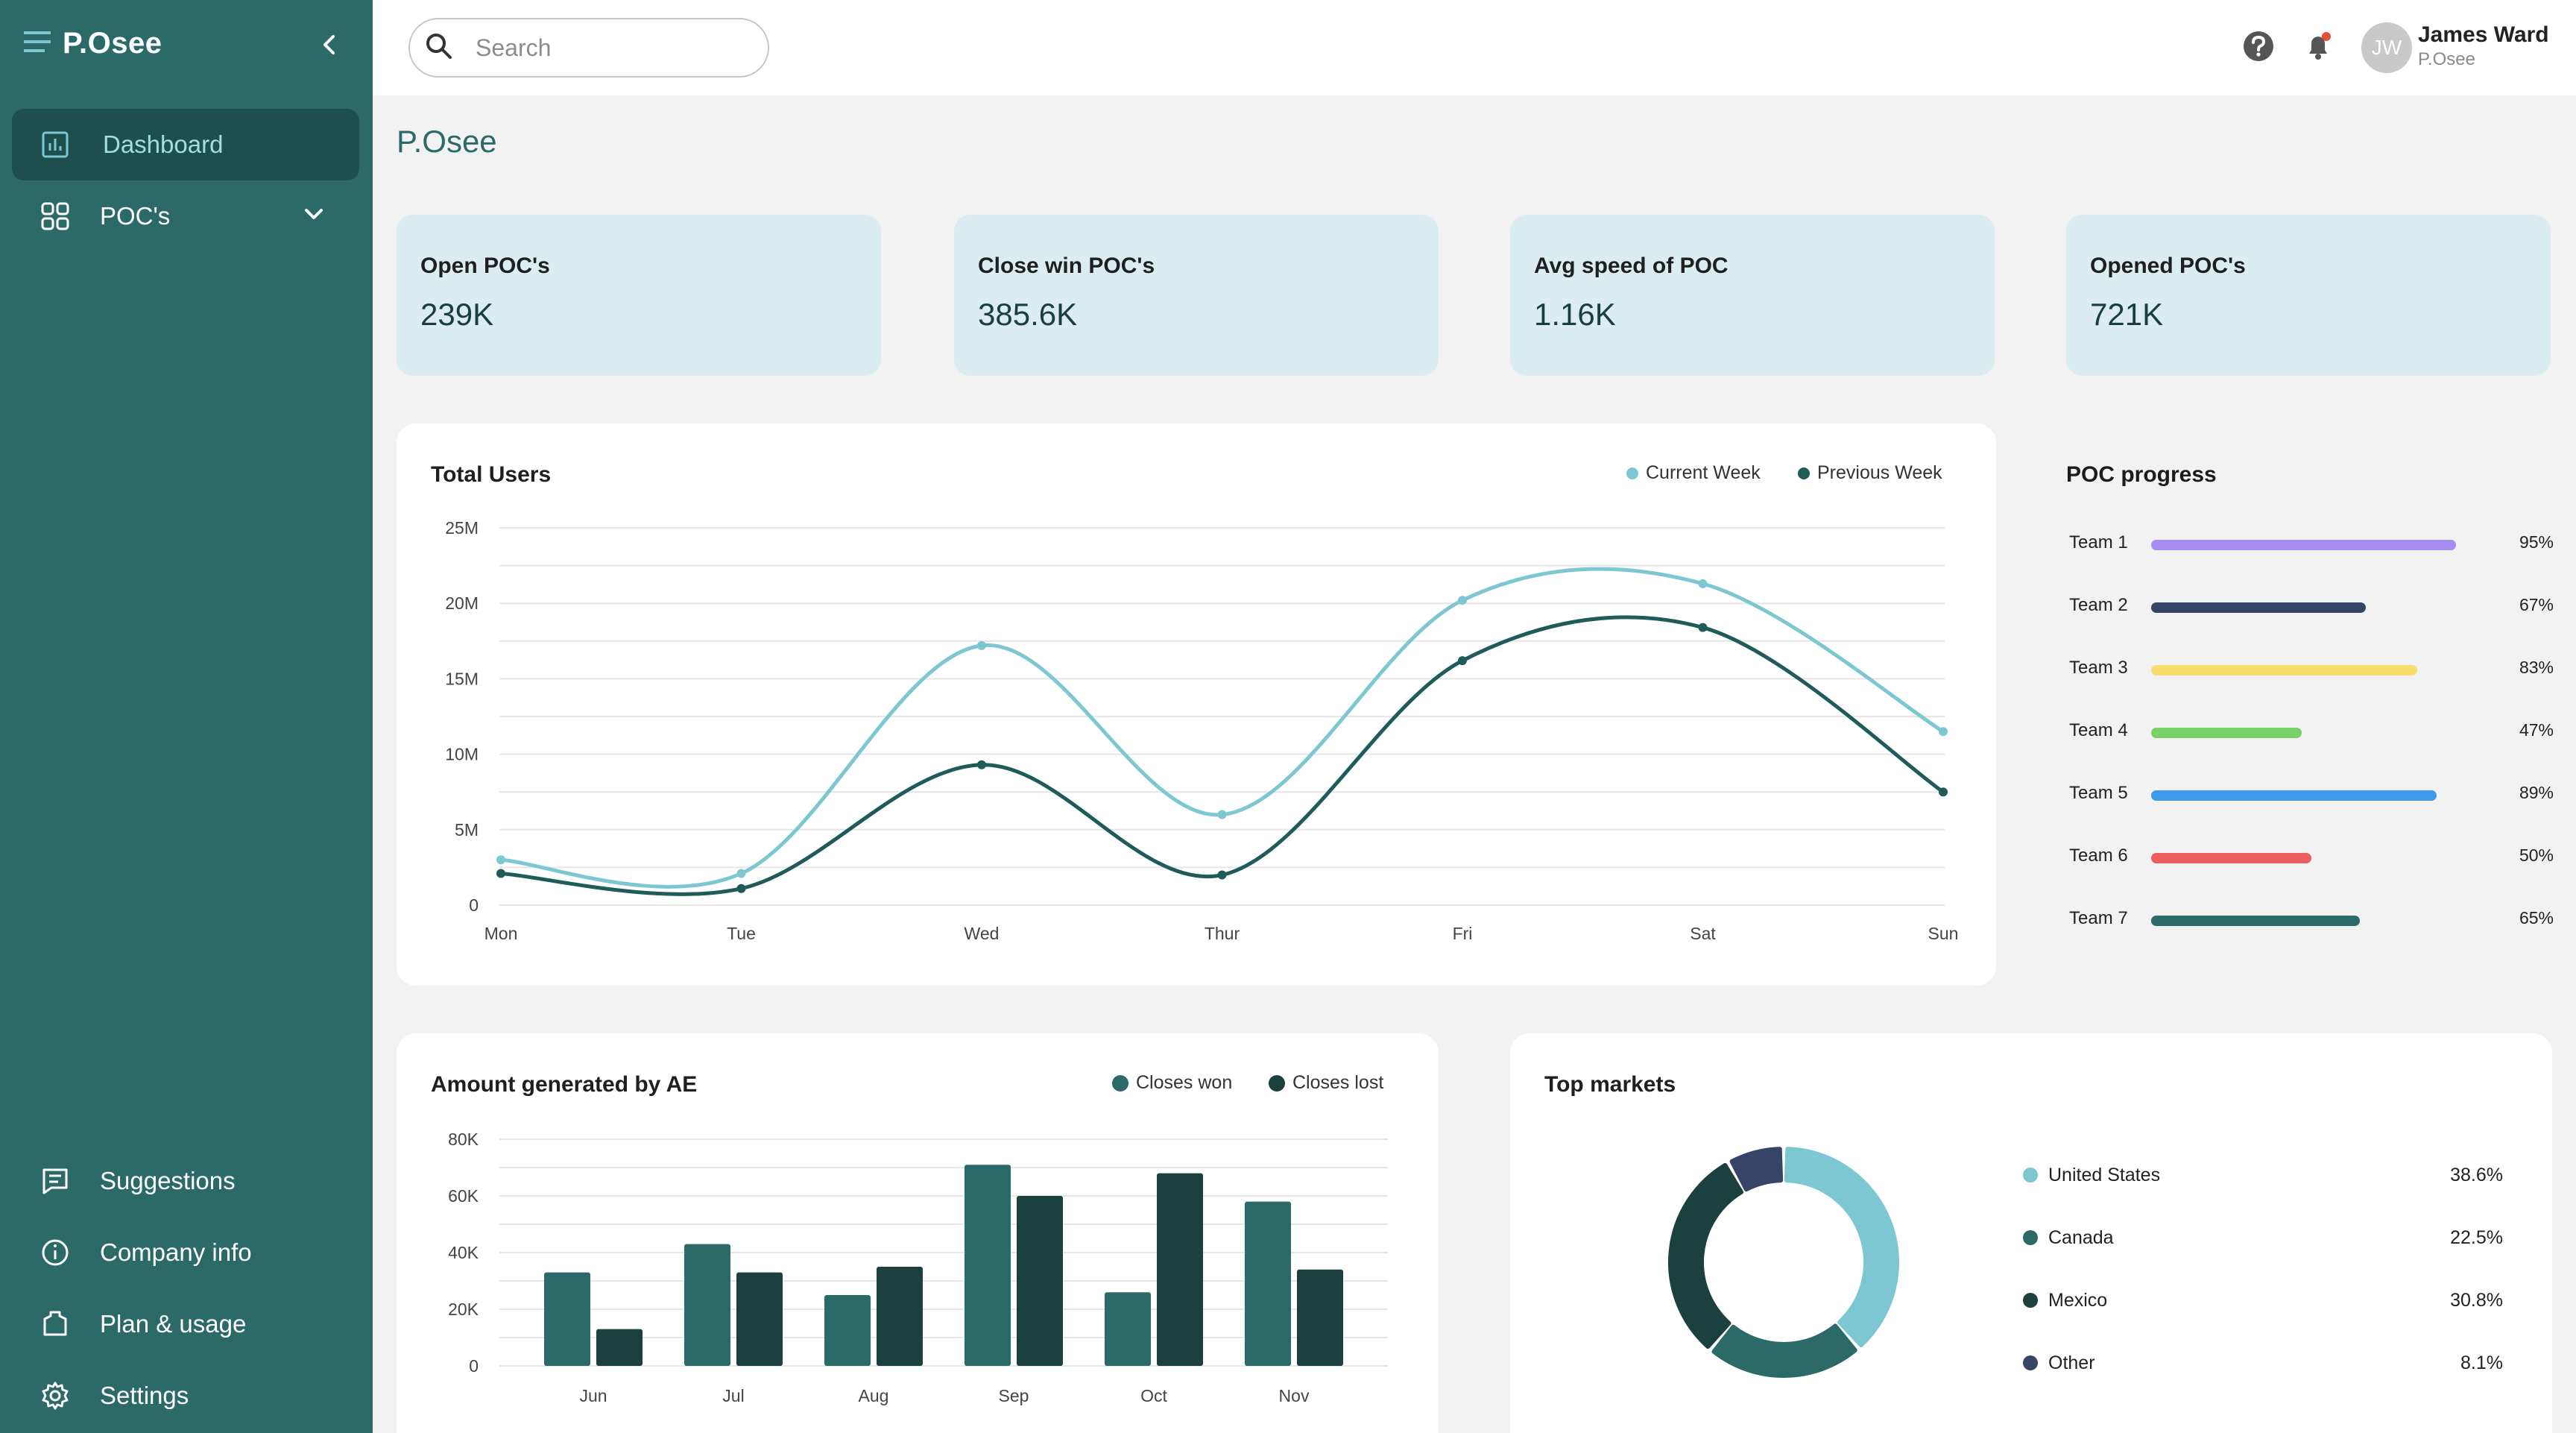 Image resolution: width=2576 pixels, height=1433 pixels. I want to click on kpi-card-avg-speed: Avg speed of POC 1.16K, so click(1752, 296).